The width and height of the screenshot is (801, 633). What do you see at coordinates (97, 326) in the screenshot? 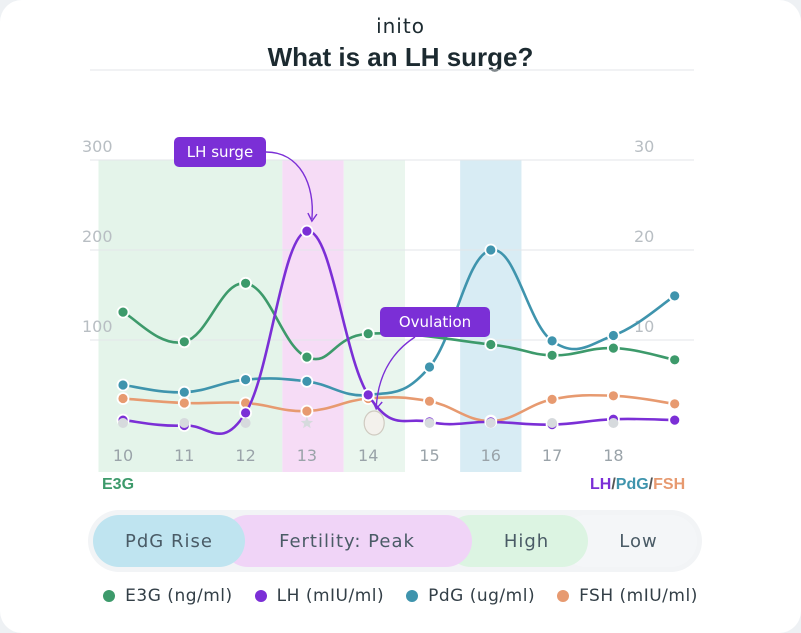
I see `left-axis-tick-label: 100` at bounding box center [97, 326].